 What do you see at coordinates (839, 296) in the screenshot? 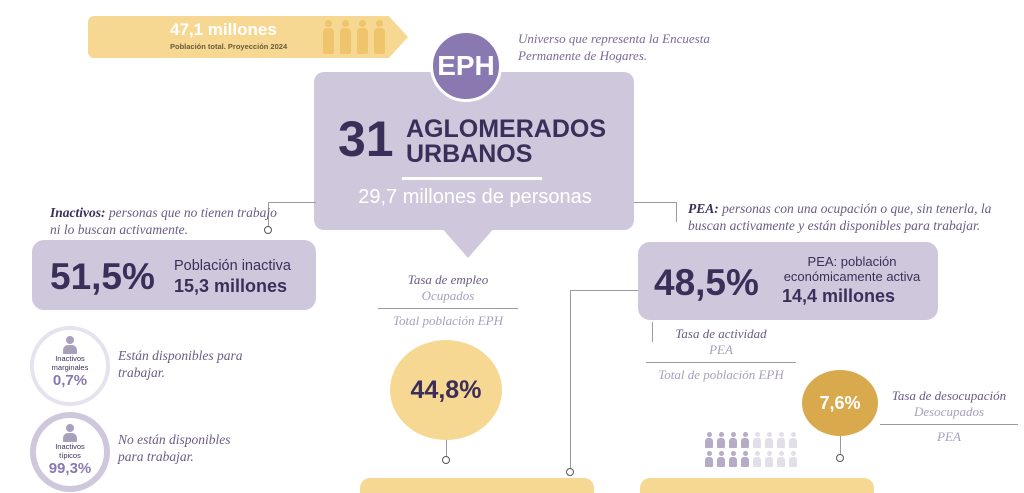
I see `pea-amount: 14,4 millones` at bounding box center [839, 296].